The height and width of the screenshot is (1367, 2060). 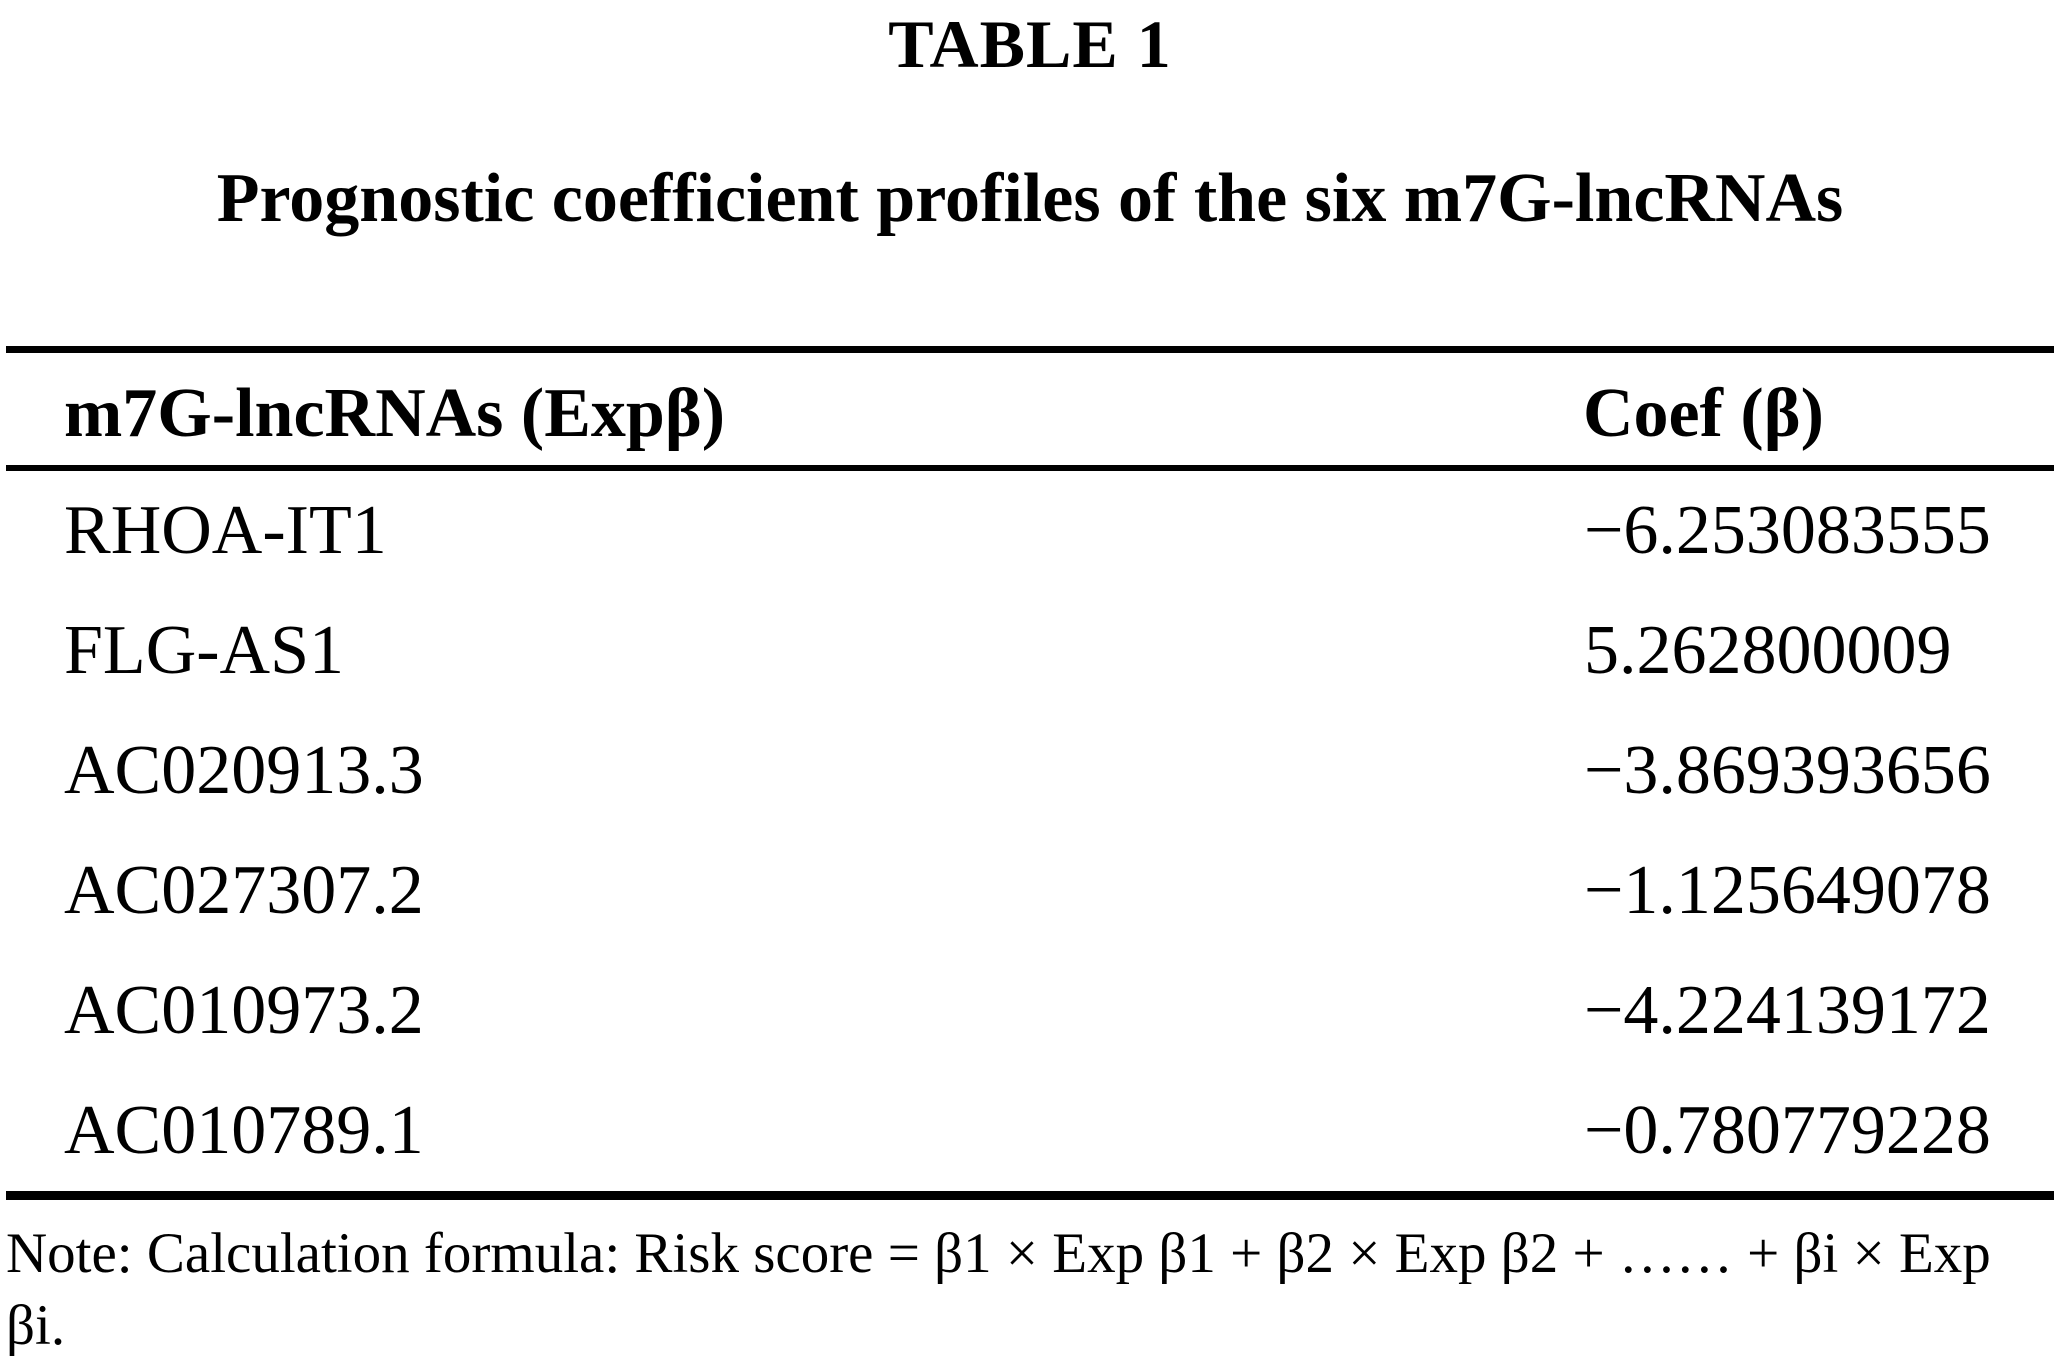 What do you see at coordinates (1787, 1010) in the screenshot?
I see `coef-value-cell: −4.224139172` at bounding box center [1787, 1010].